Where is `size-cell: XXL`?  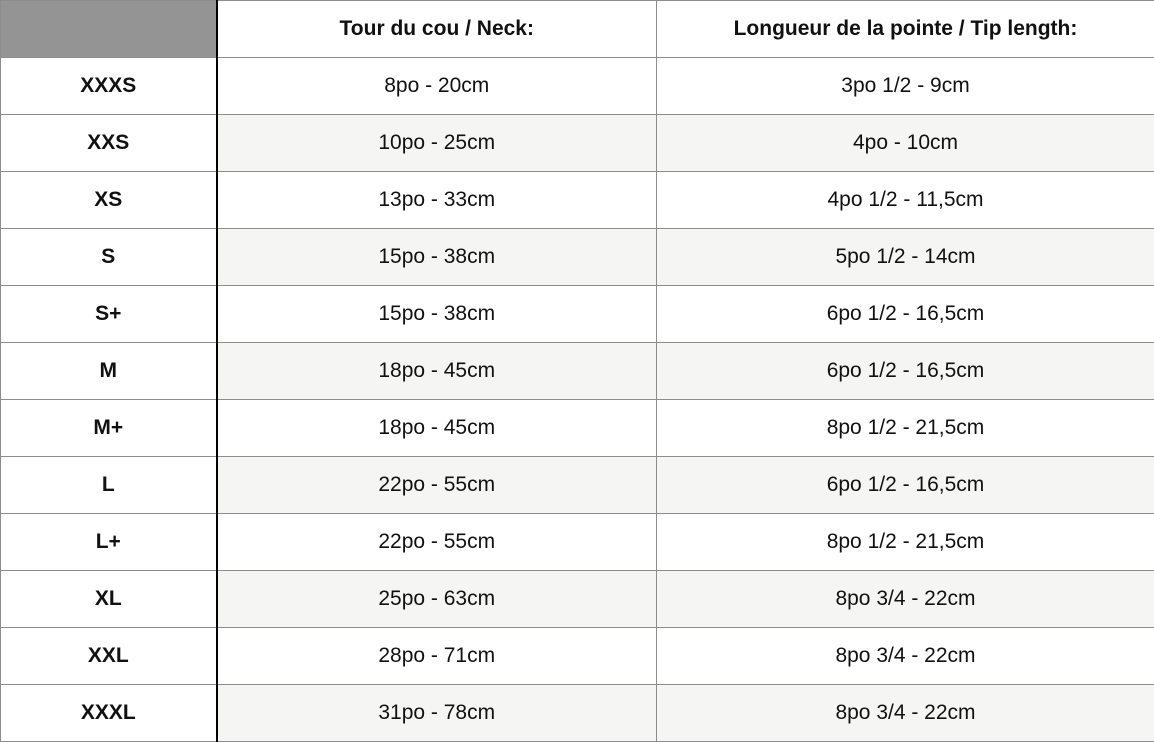 size-cell: XXL is located at coordinates (109, 656).